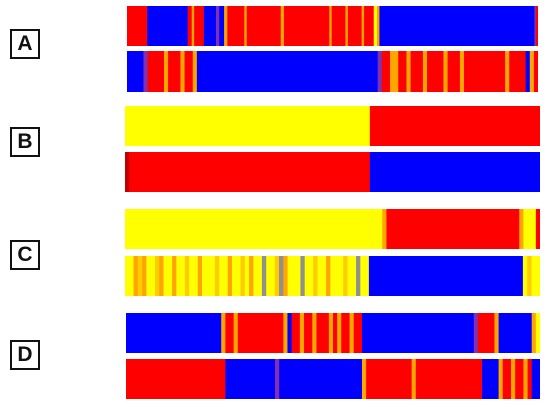  I want to click on panel-label-c: C, so click(25, 255).